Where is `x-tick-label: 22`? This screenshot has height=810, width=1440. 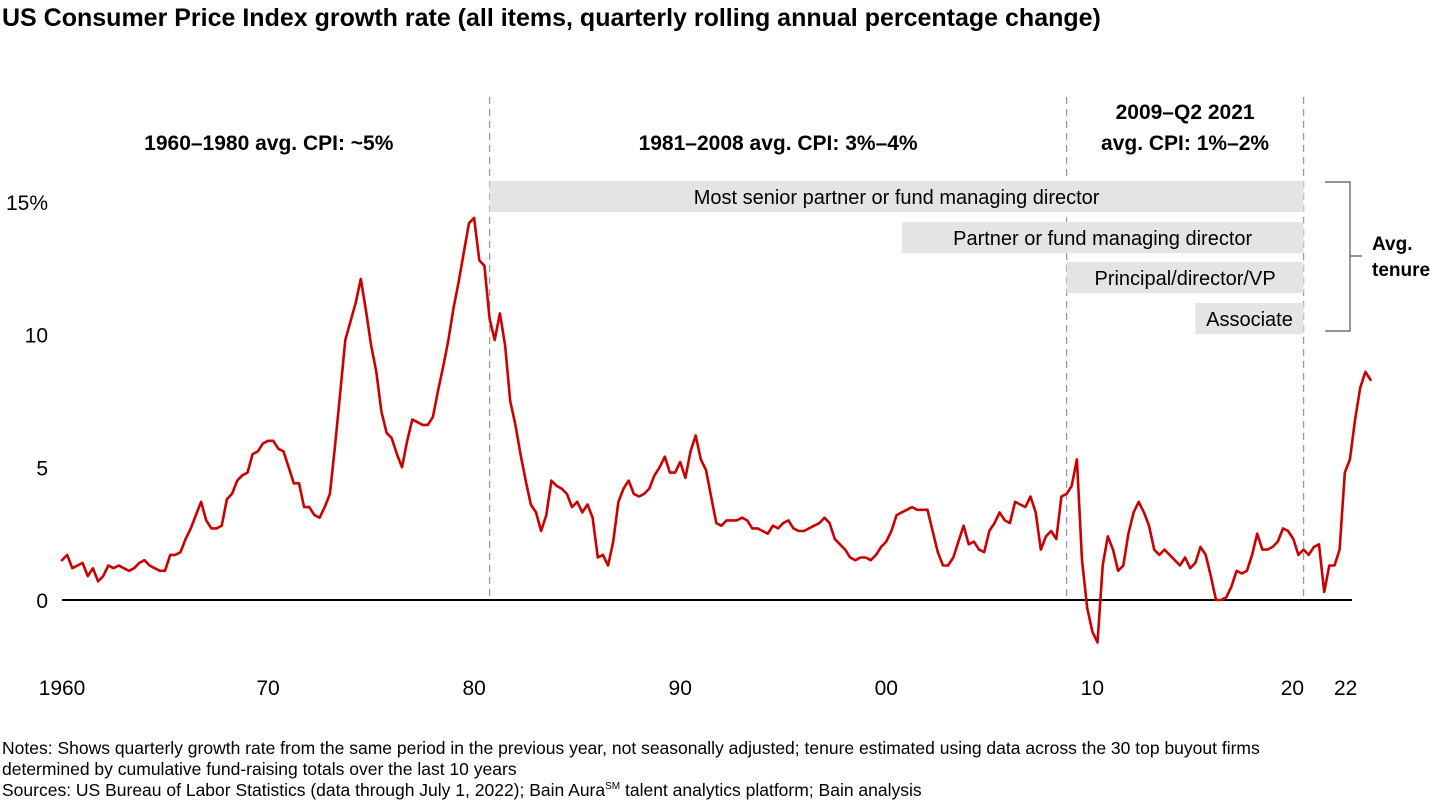
x-tick-label: 22 is located at coordinates (1345, 688).